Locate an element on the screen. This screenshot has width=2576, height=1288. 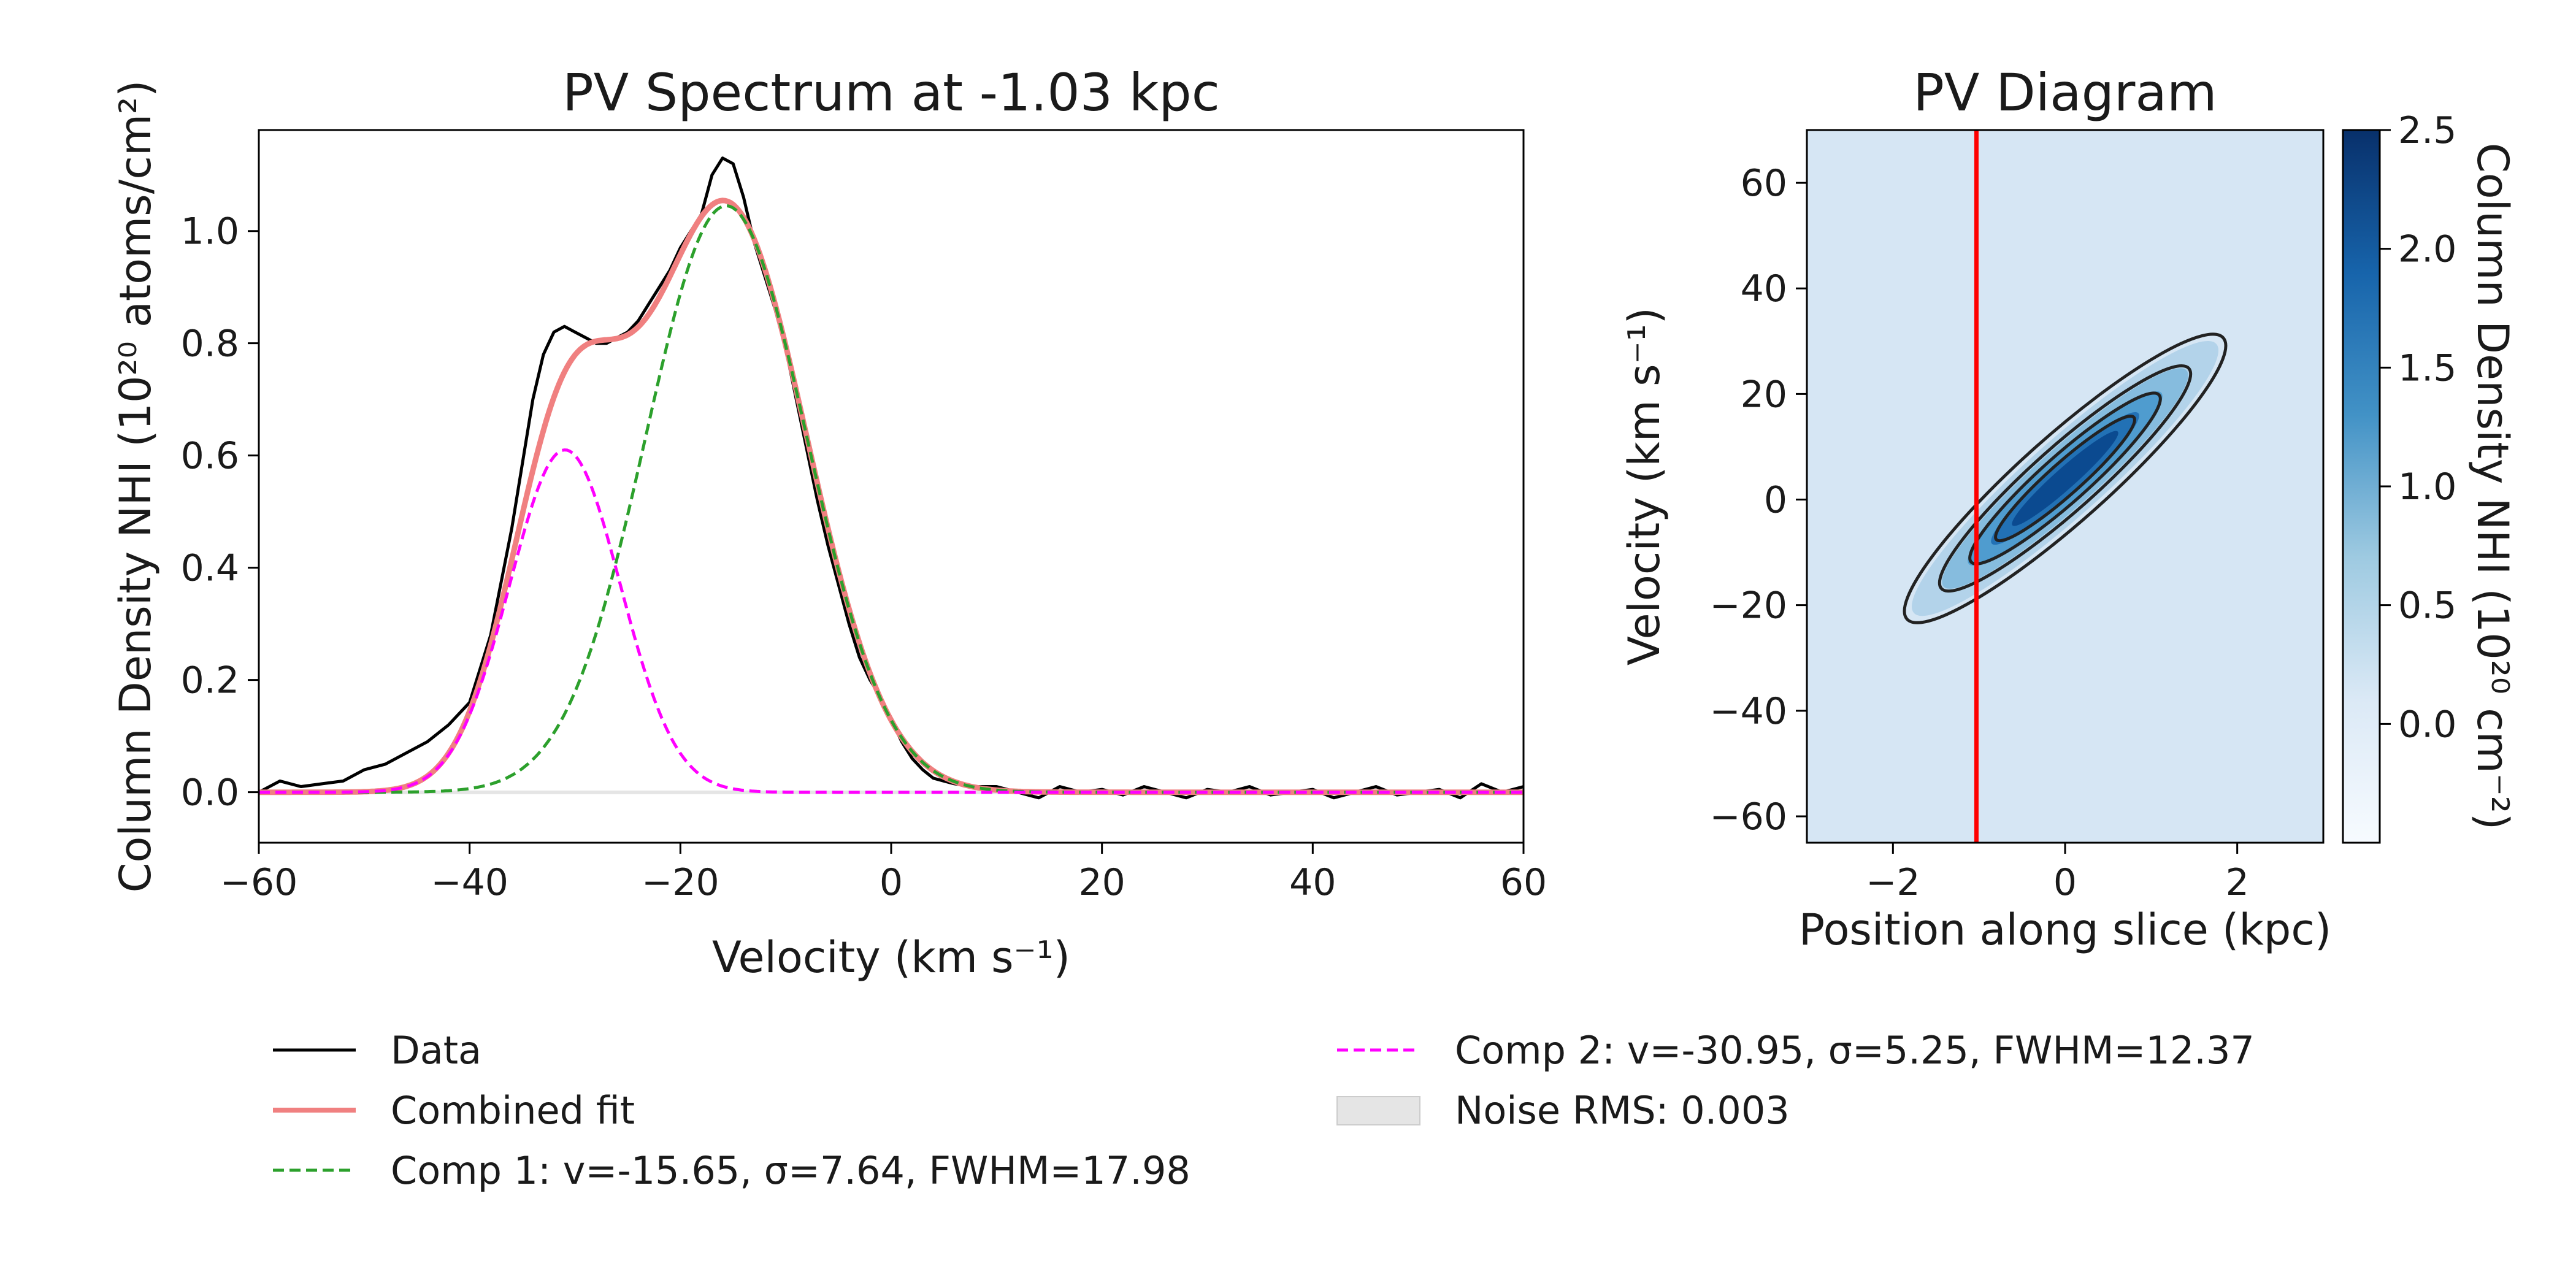
colorbar-label: Column Density NHI (10²⁰ cm⁻²) is located at coordinates (2492, 486).